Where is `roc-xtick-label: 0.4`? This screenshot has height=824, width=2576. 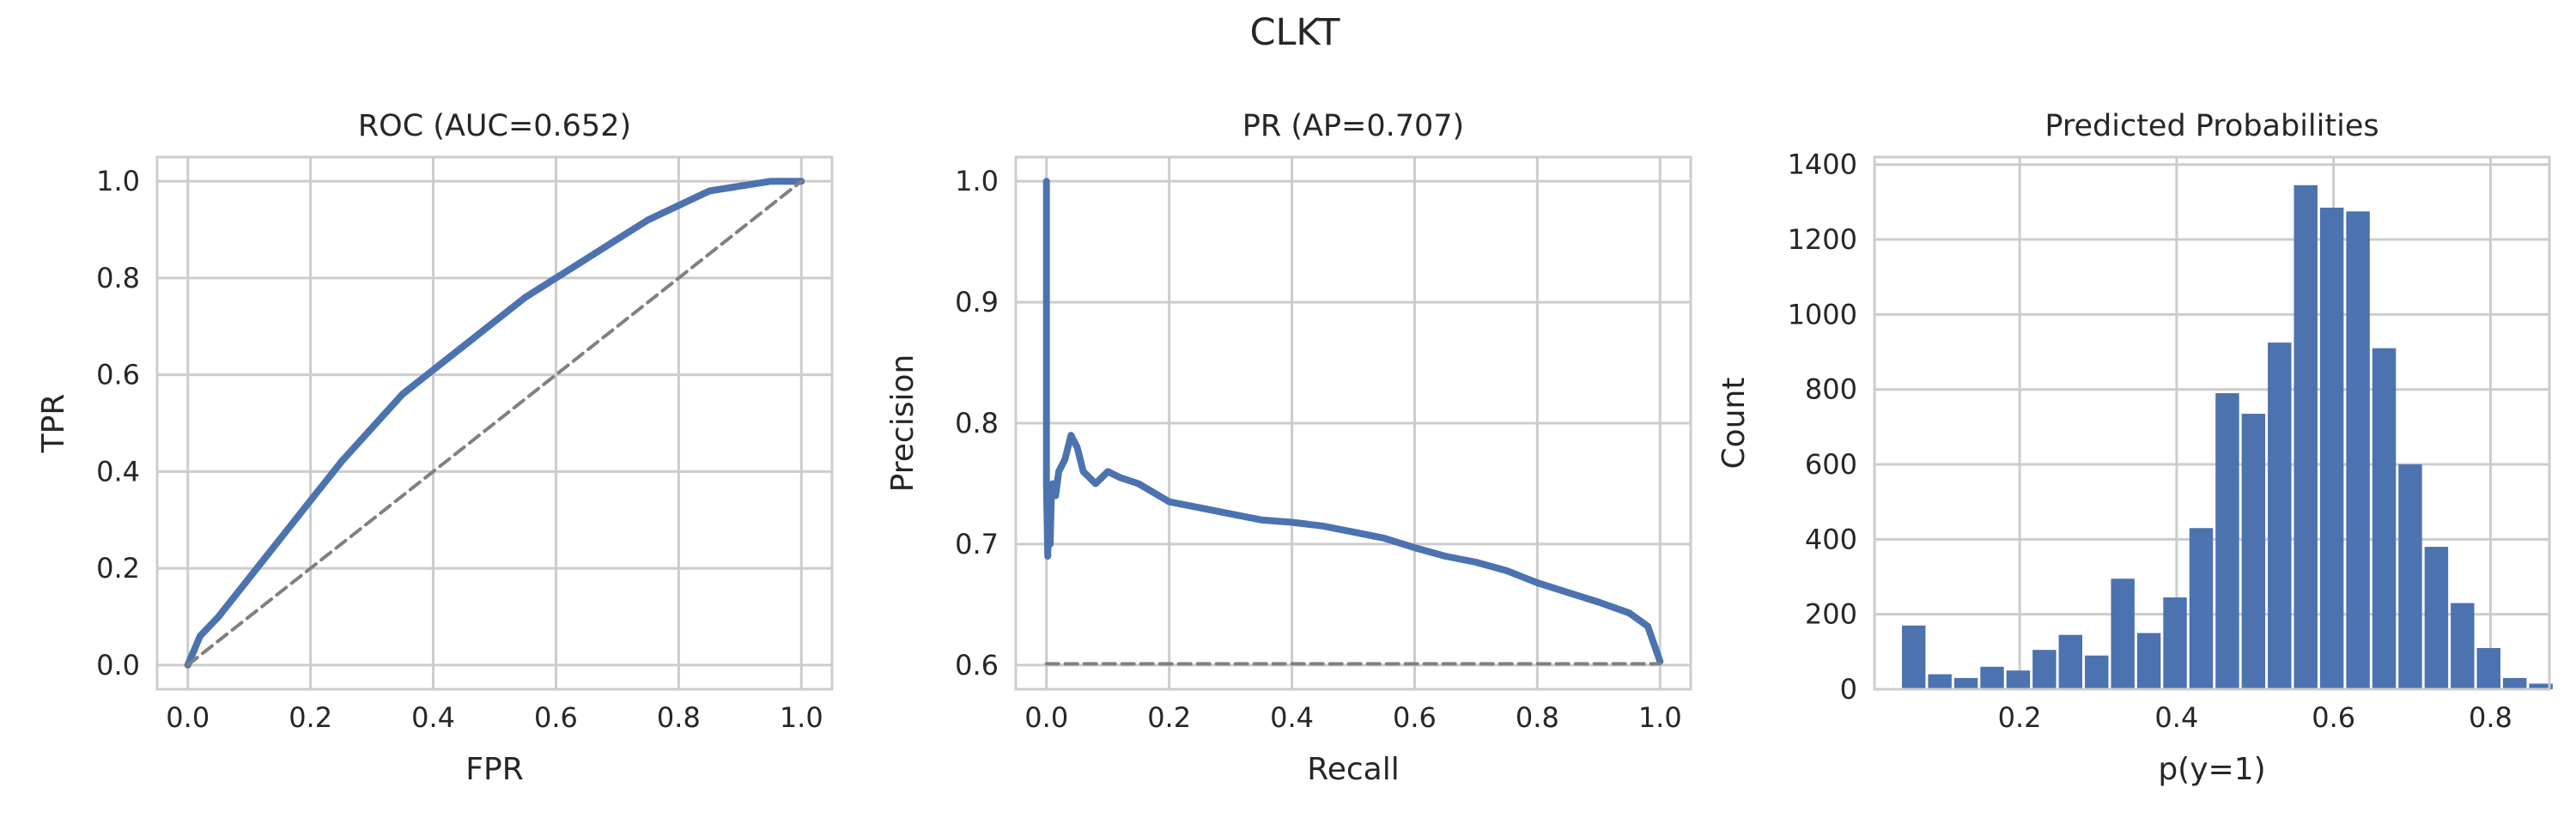 roc-xtick-label: 0.4 is located at coordinates (433, 717).